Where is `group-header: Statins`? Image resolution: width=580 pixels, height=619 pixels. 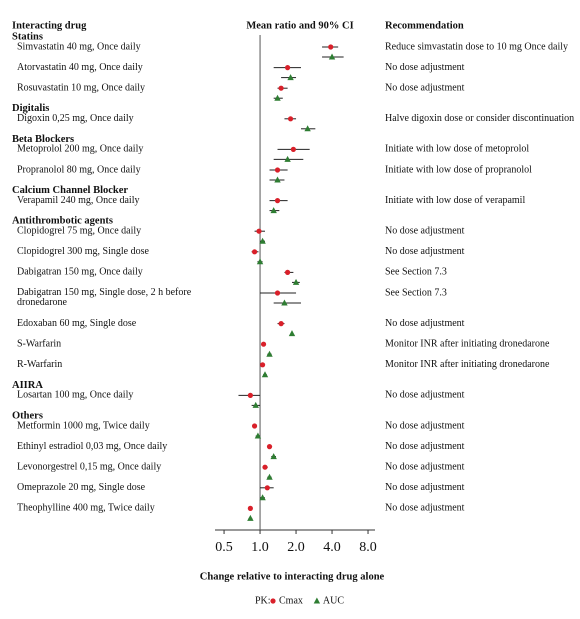 group-header: Statins is located at coordinates (27, 36).